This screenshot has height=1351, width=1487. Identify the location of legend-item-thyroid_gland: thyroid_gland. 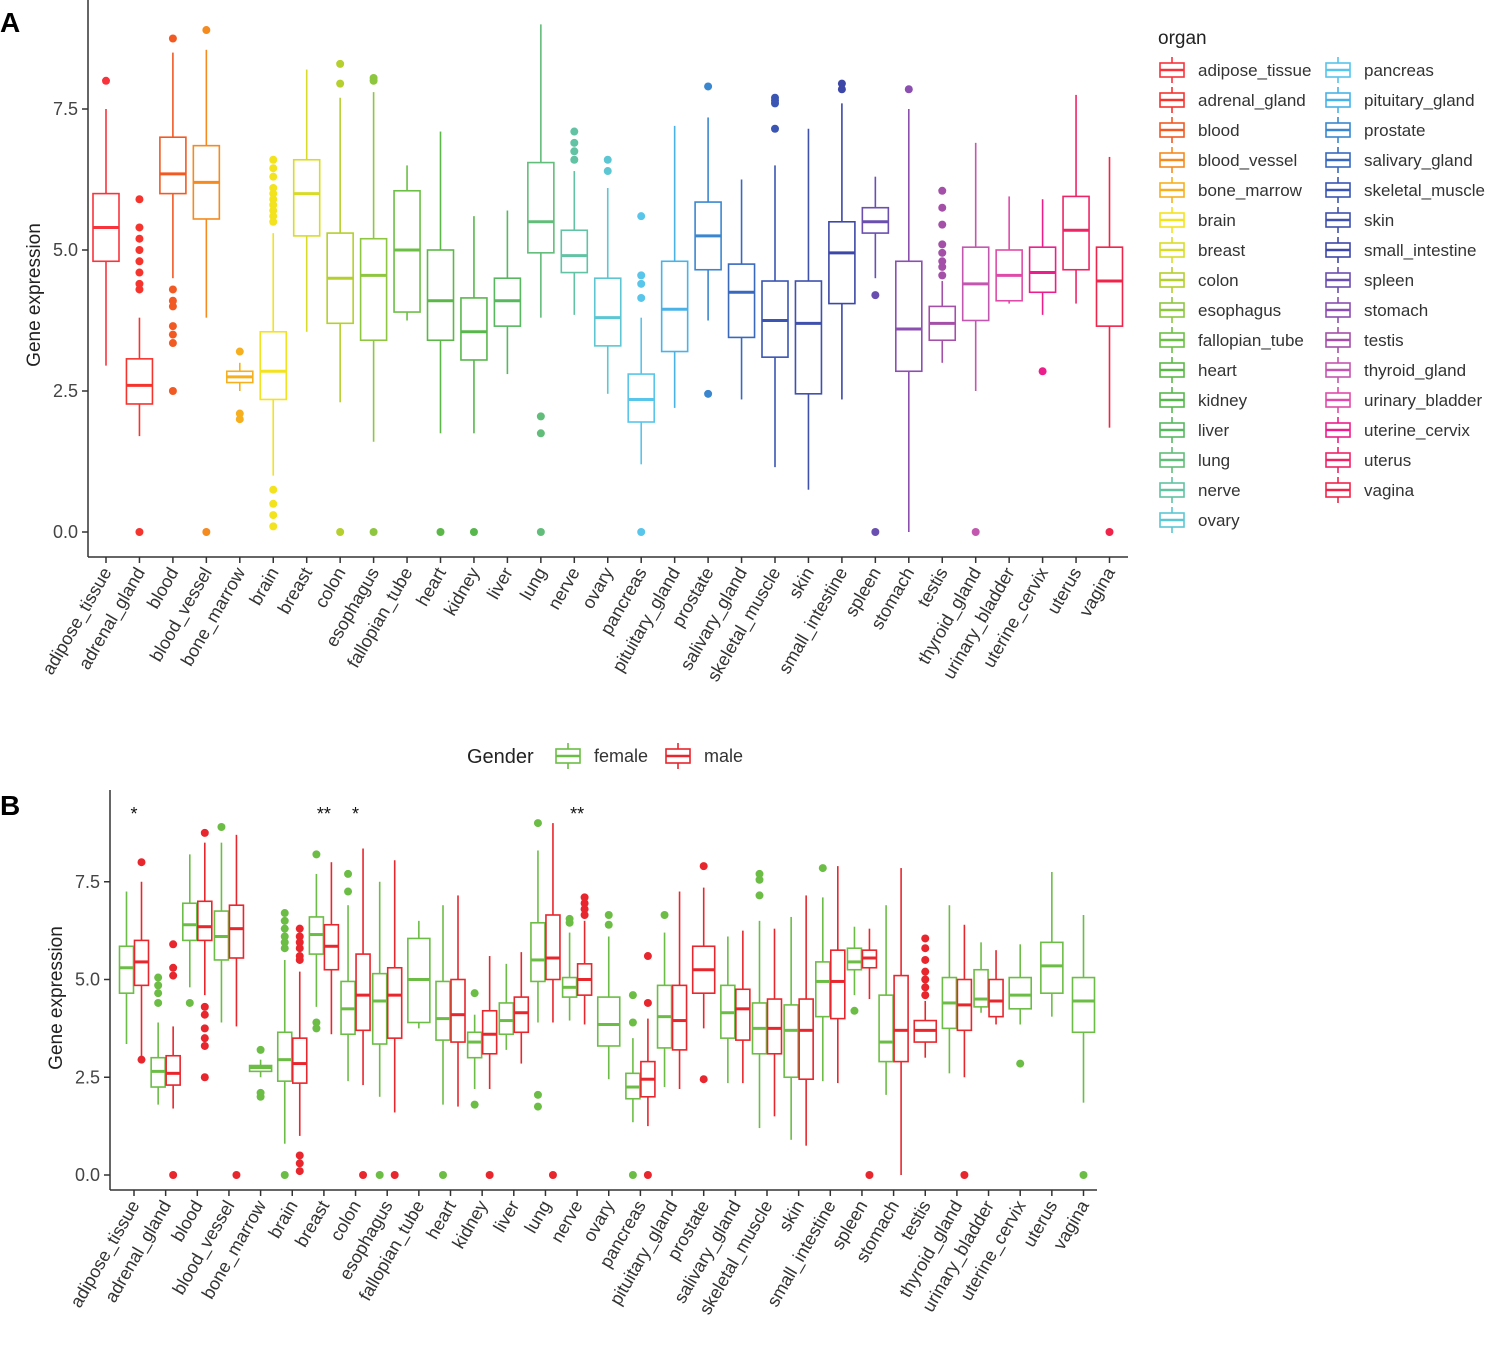
(1395, 370).